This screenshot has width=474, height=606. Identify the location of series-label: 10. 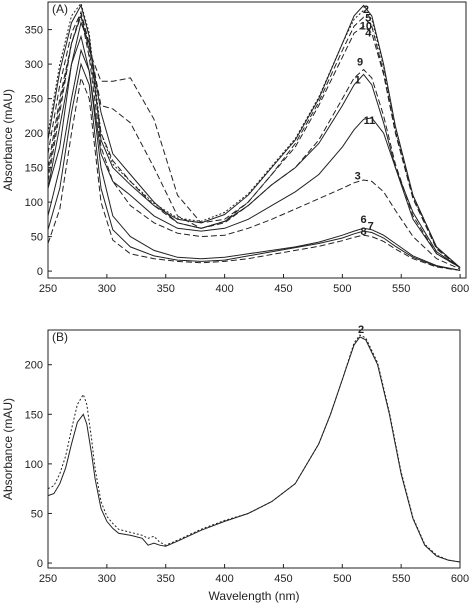
(366, 27).